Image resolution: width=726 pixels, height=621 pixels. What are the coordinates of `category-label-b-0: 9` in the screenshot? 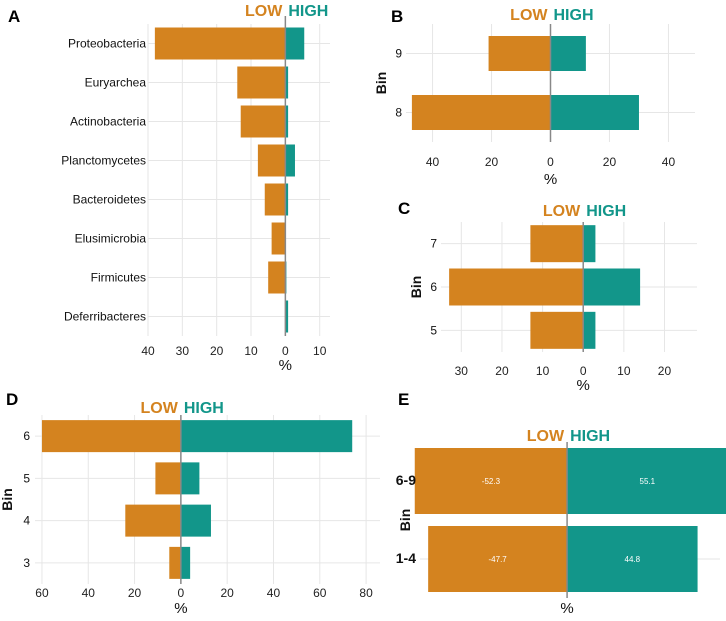 It's located at (398, 54).